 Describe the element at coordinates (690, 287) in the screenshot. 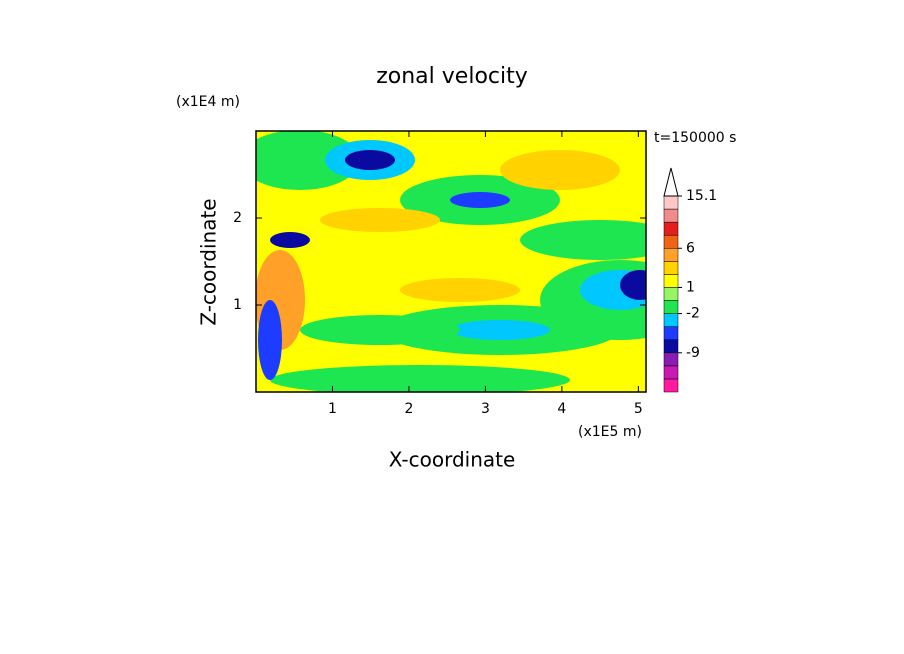

I see `colorbar-tick-label: 1` at that location.